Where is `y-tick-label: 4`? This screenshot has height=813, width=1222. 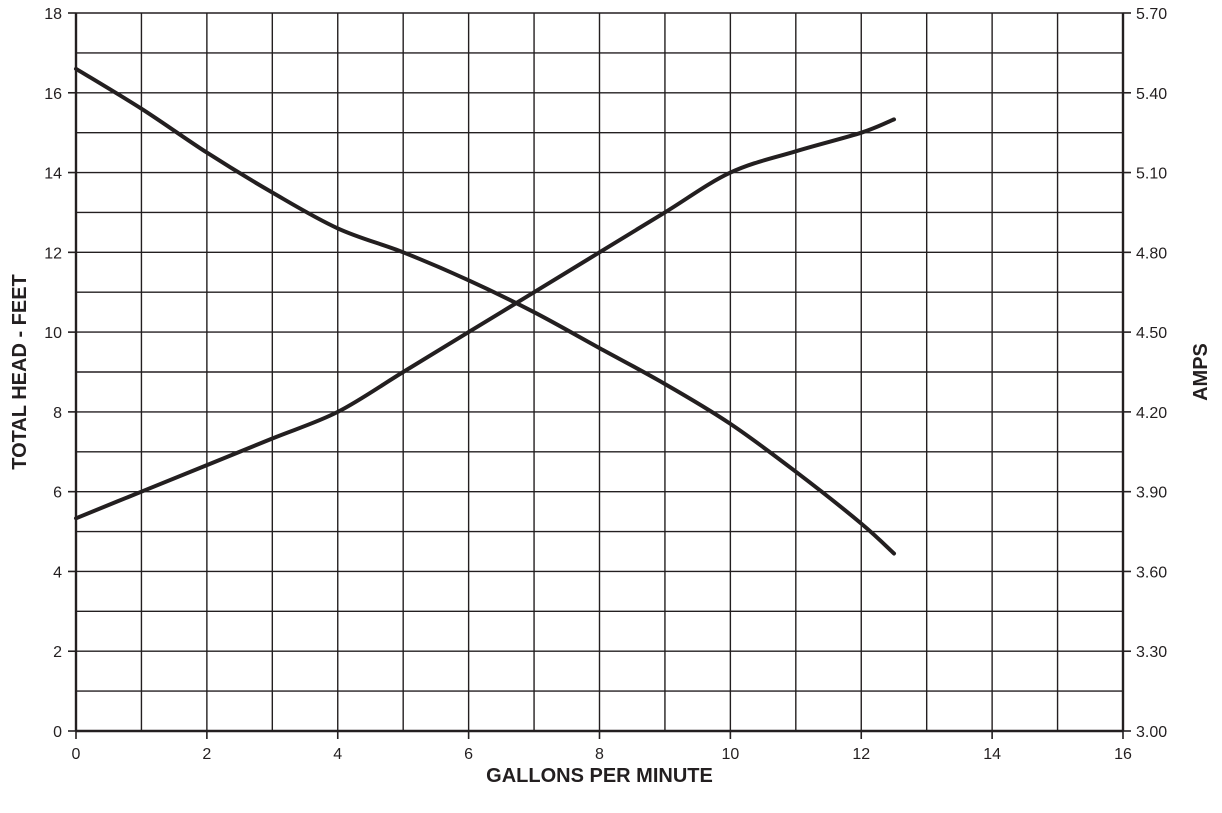 y-tick-label: 4 is located at coordinates (57, 572).